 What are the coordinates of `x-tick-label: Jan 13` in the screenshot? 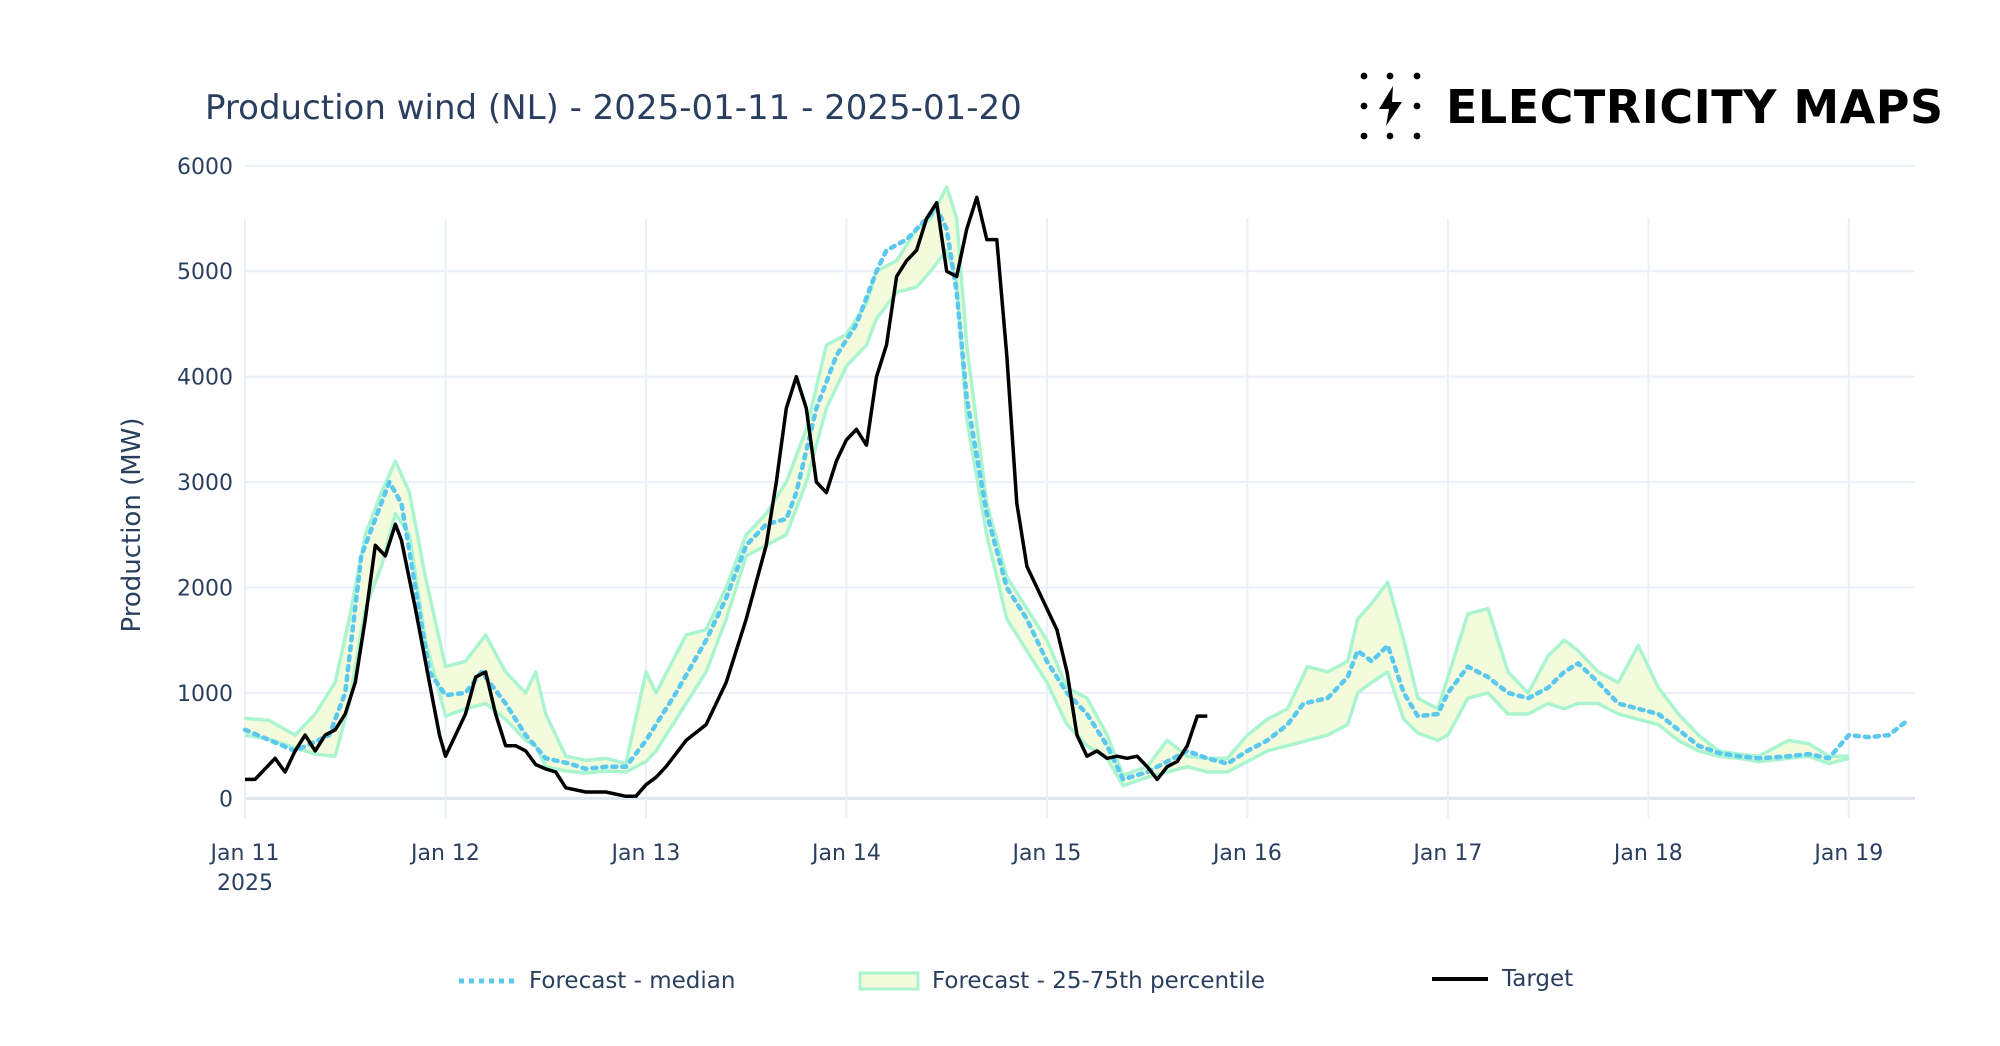 It's located at (645, 853).